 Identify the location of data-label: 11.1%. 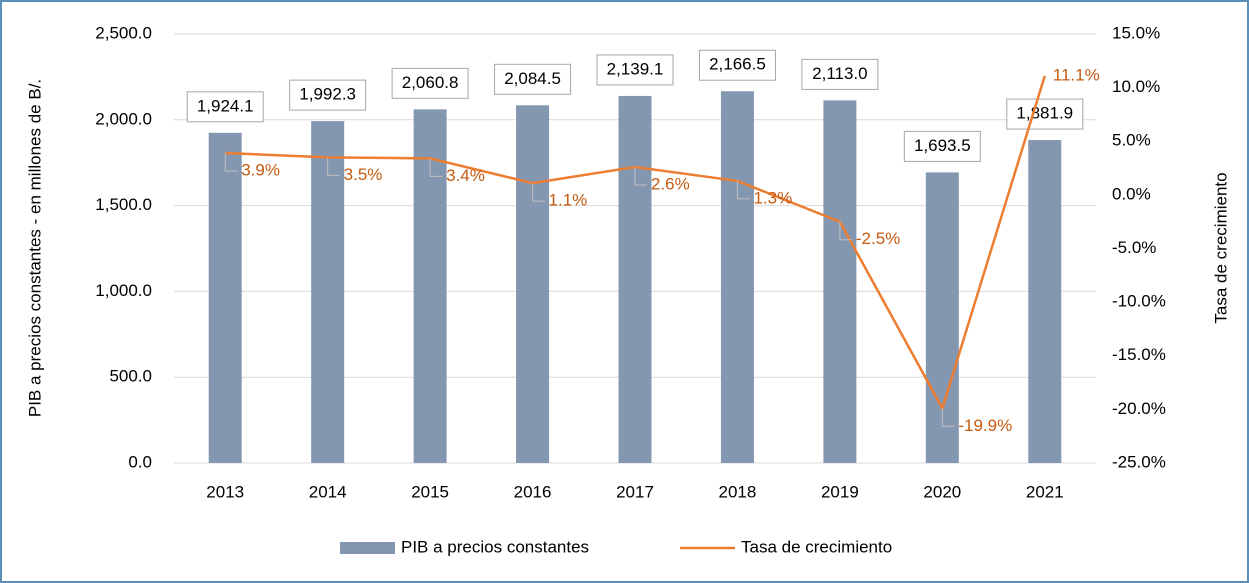
(1076, 74).